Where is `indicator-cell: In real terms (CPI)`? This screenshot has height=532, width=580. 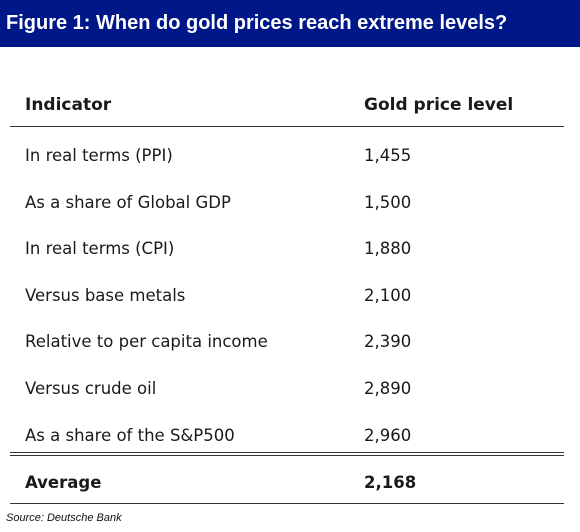 indicator-cell: In real terms (CPI) is located at coordinates (100, 248).